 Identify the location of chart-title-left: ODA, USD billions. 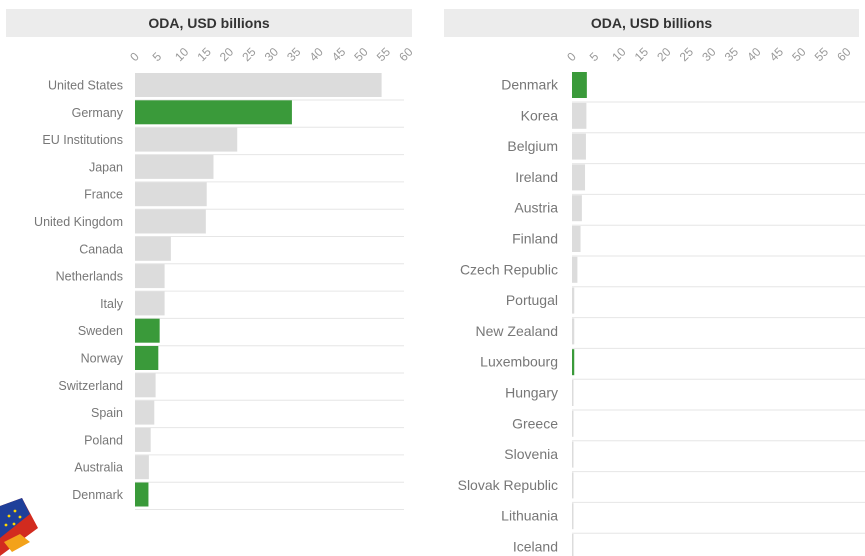
(209, 23).